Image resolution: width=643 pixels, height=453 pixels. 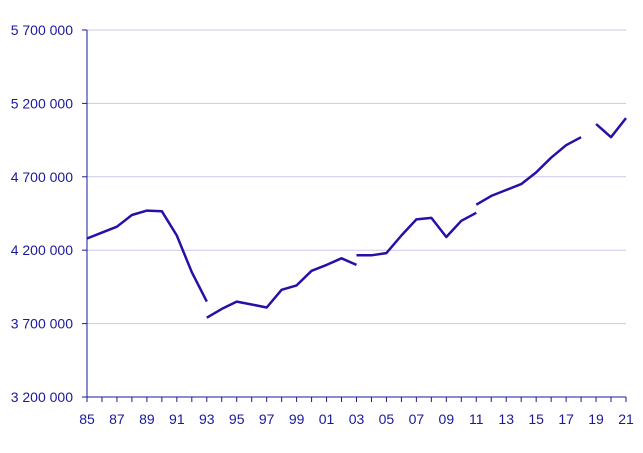 I want to click on x-tick-label: 09, so click(x=447, y=419).